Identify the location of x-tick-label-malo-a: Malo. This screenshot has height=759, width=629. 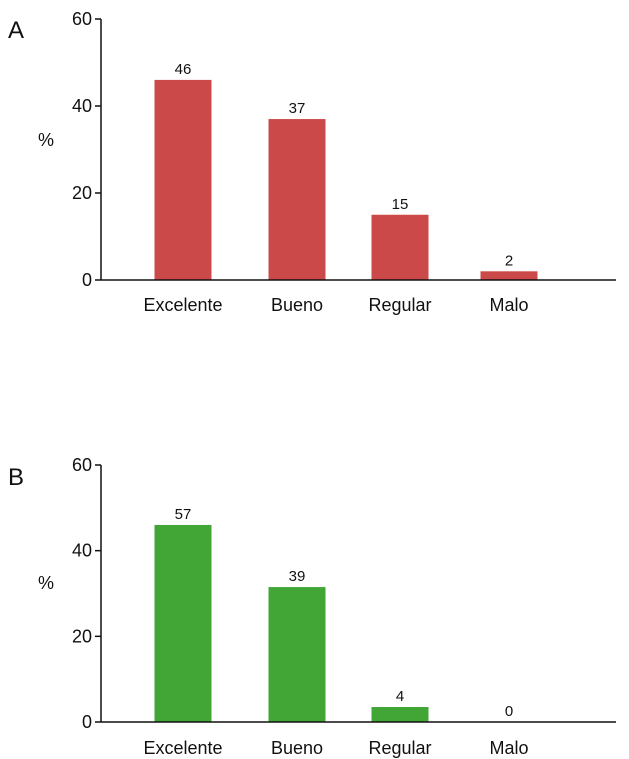
(508, 305).